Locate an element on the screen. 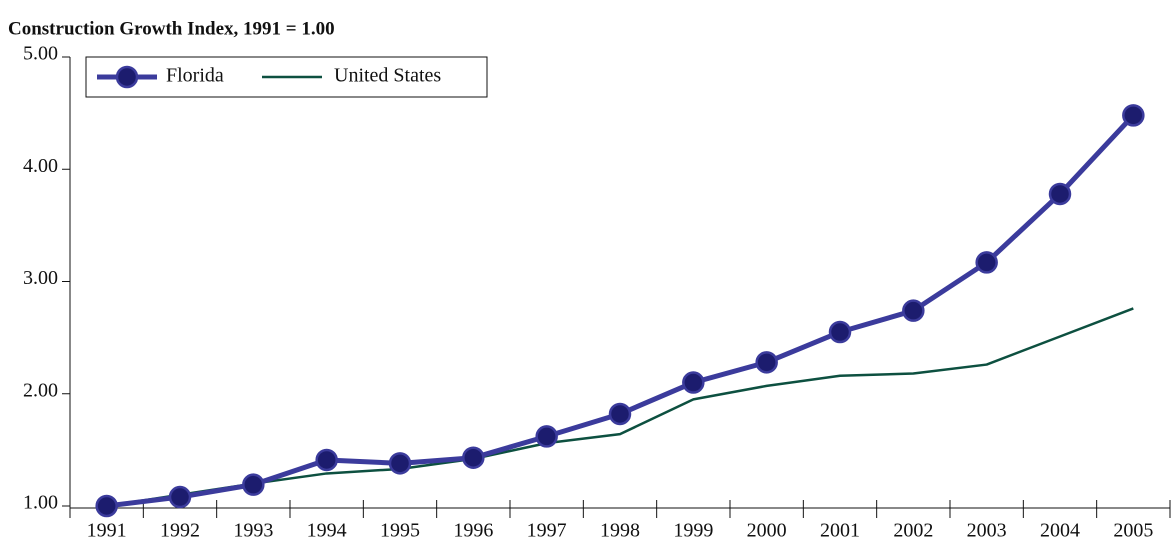 This screenshot has width=1173, height=546. legend-label: United States is located at coordinates (387, 76).